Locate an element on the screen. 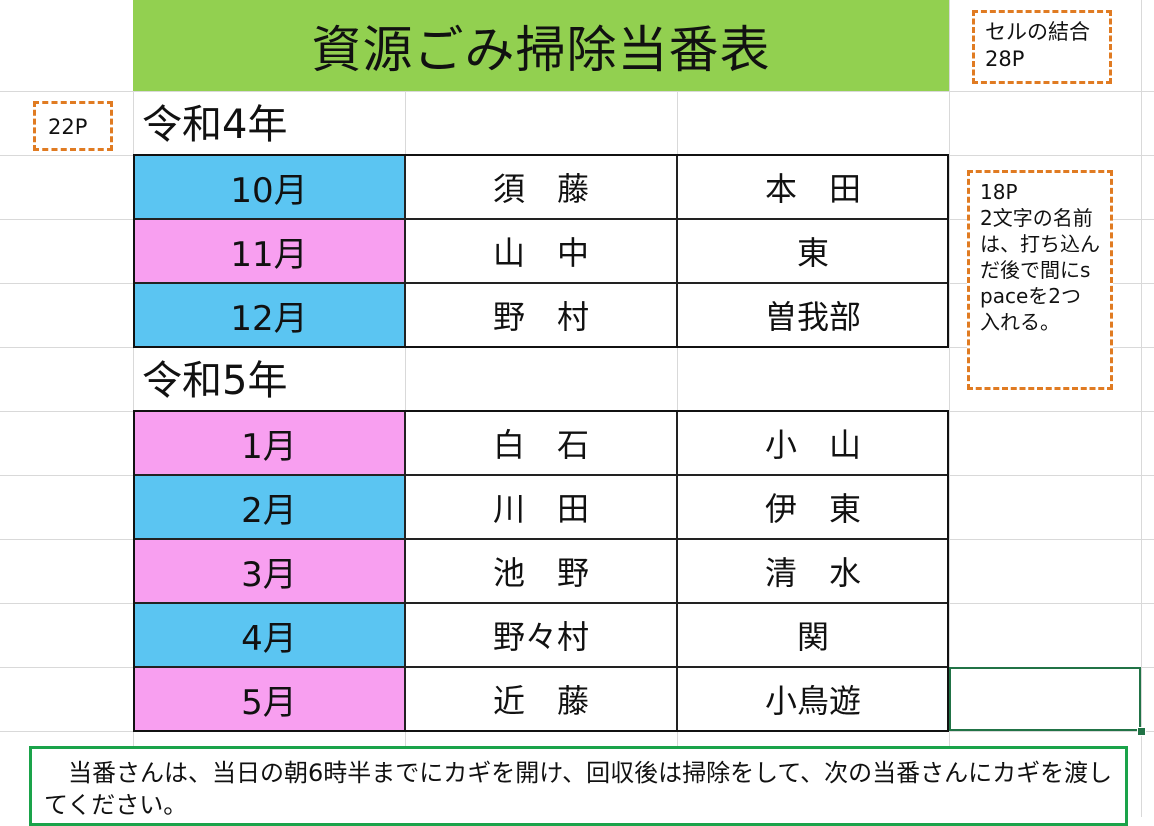 The width and height of the screenshot is (1154, 826). name-cell-2: 小鳥遊 is located at coordinates (813, 699).